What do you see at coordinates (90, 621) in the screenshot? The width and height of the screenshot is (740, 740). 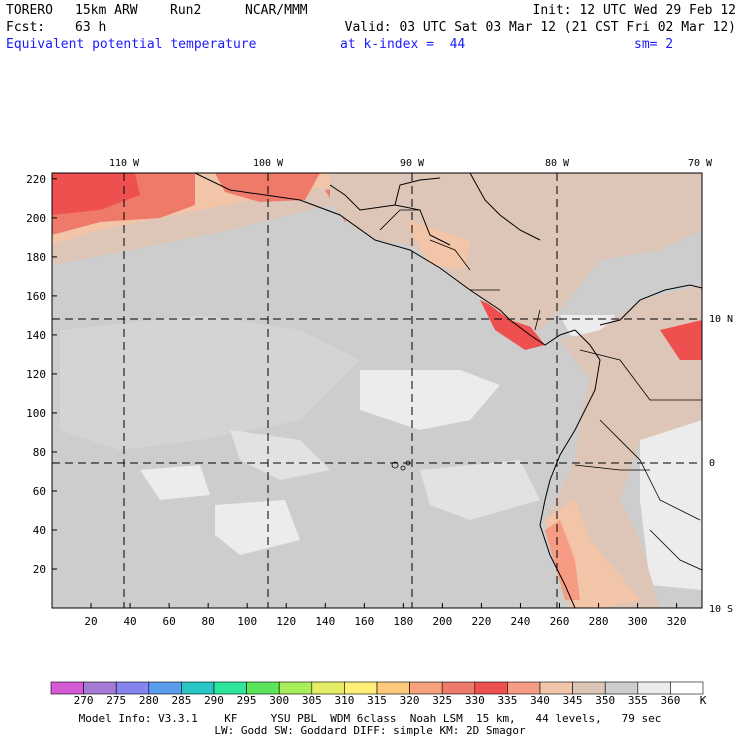 I see `x-tick-label: 20` at bounding box center [90, 621].